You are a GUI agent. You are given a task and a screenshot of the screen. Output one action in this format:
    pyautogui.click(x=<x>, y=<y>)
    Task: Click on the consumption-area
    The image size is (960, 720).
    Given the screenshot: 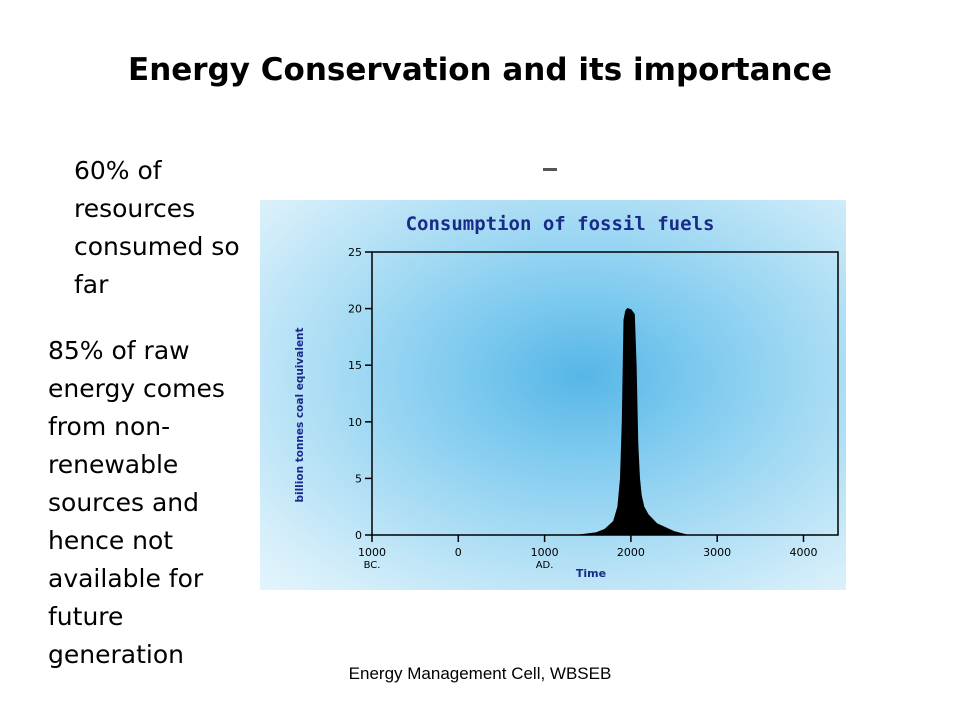 What is the action you would take?
    pyautogui.click(x=633, y=422)
    